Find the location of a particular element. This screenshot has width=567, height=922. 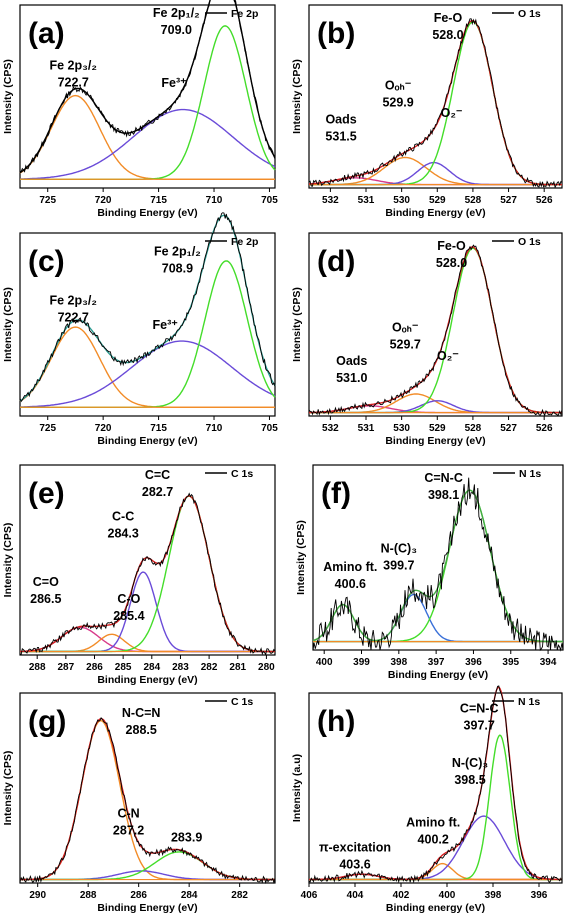

peak-label-line: O₂⁻ is located at coordinates (452, 113).